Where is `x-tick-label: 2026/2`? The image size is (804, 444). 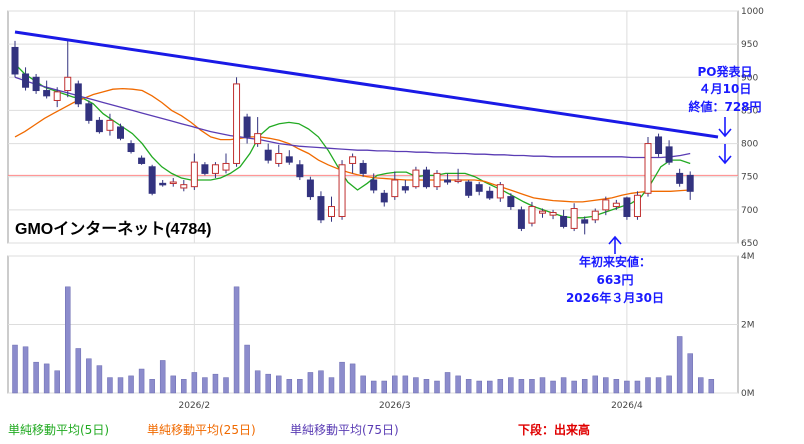 x-tick-label: 2026/2 is located at coordinates (195, 406).